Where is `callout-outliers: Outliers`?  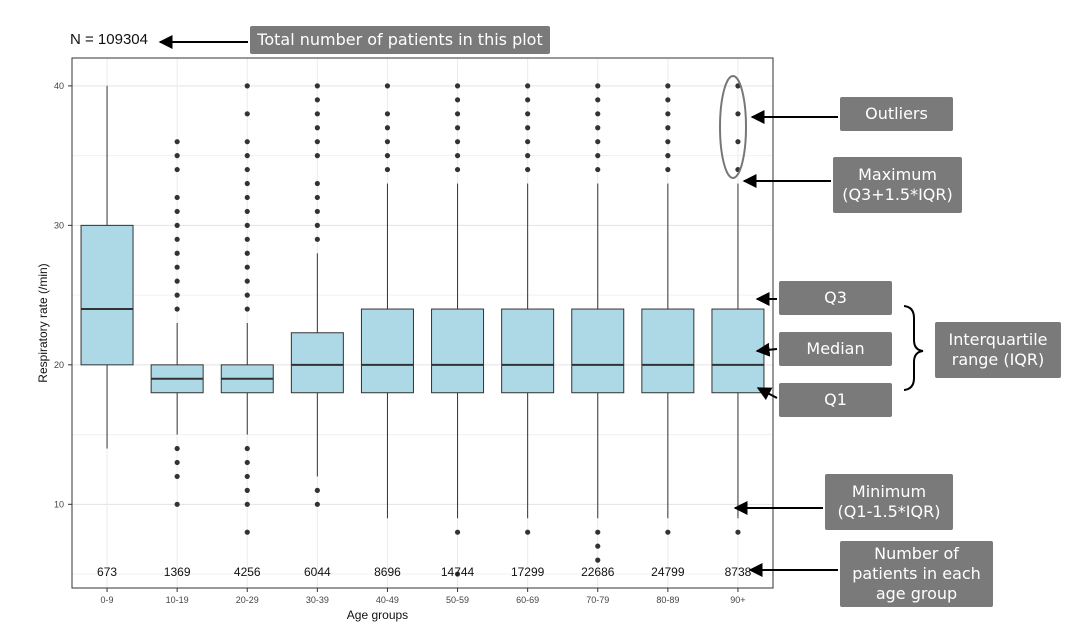 callout-outliers: Outliers is located at coordinates (896, 114).